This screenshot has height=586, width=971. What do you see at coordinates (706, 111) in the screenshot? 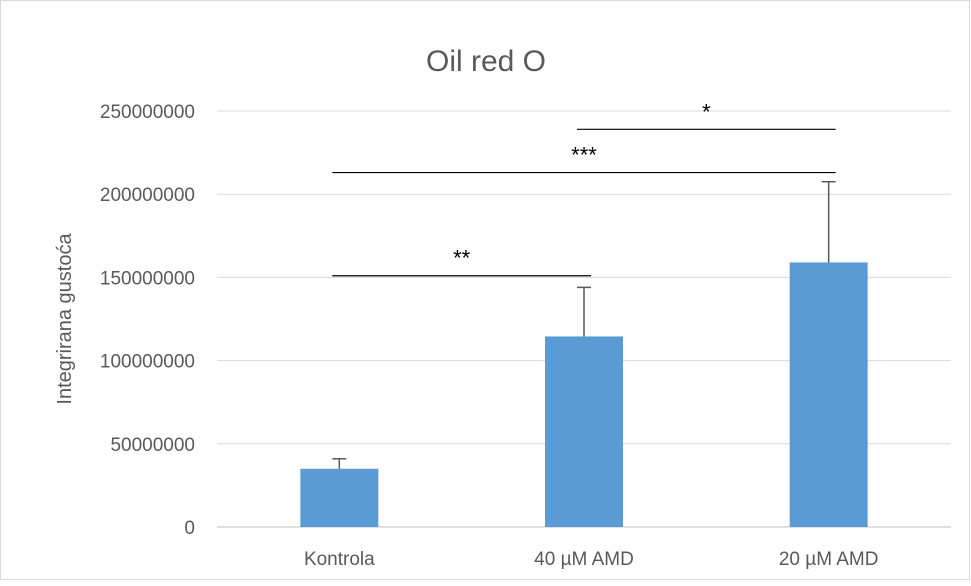
I see `significance-label: *` at bounding box center [706, 111].